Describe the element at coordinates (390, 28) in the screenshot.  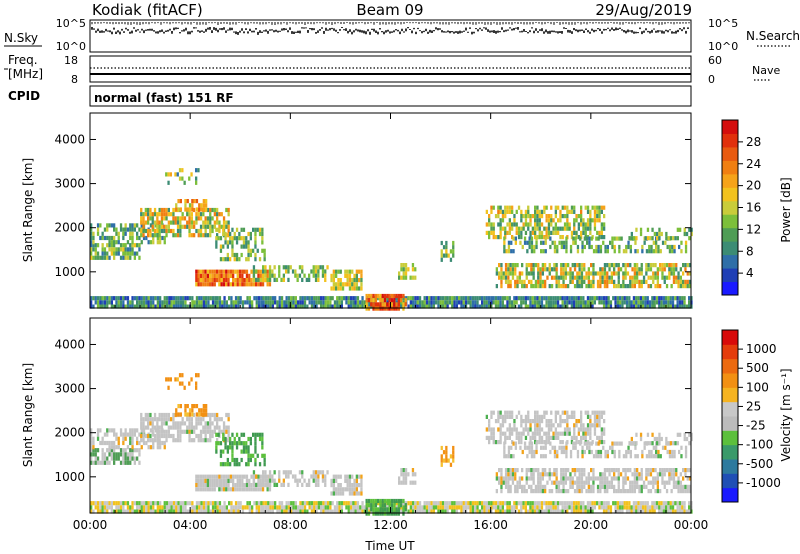
I see `nsky-series` at that location.